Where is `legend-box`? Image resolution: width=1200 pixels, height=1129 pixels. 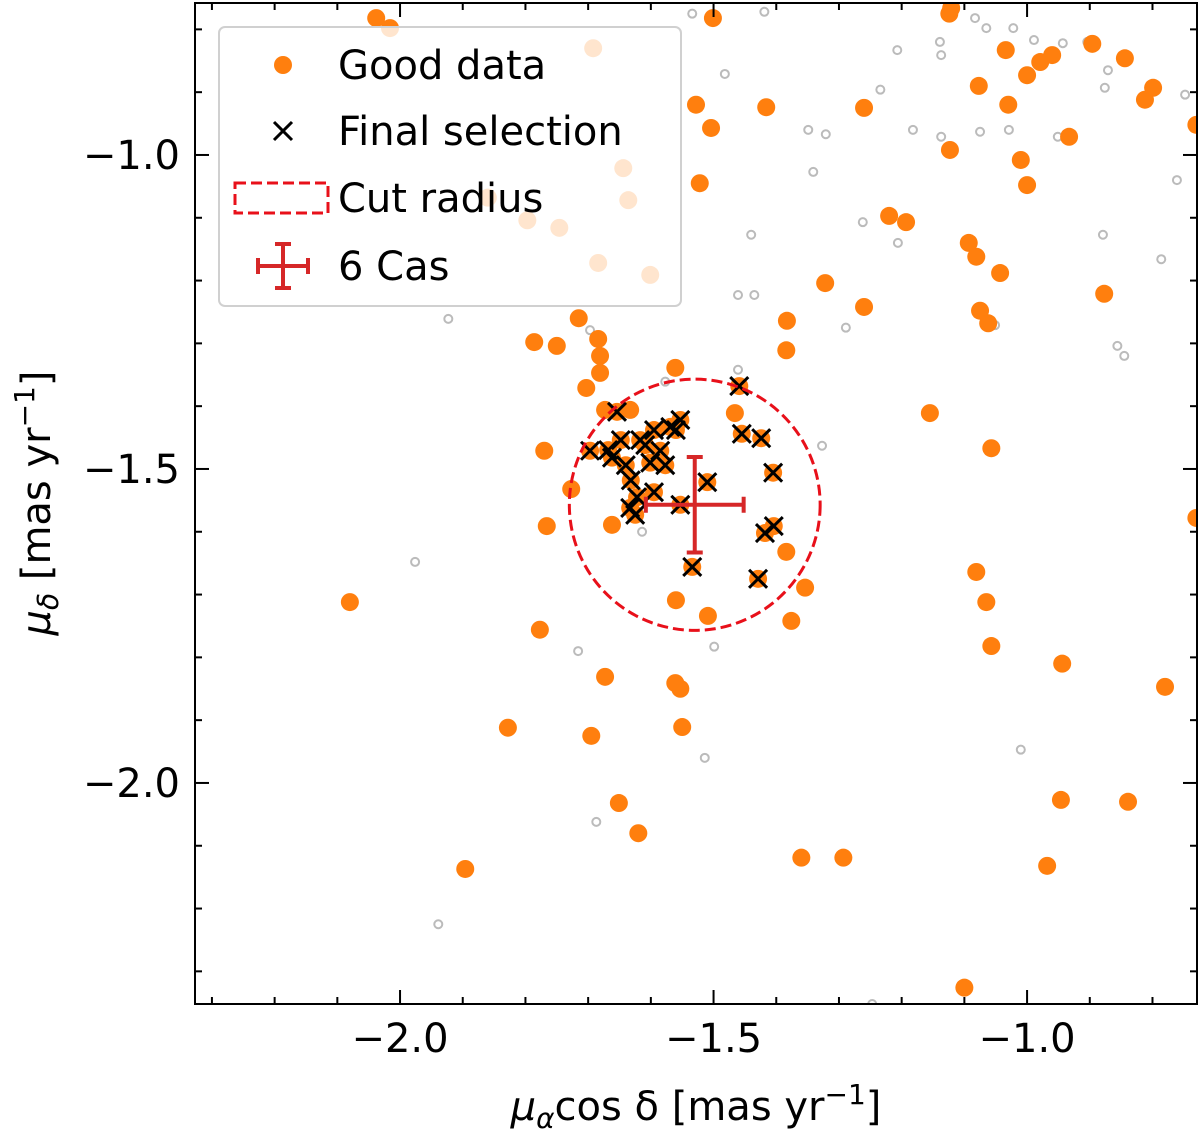
legend-box is located at coordinates (450, 166).